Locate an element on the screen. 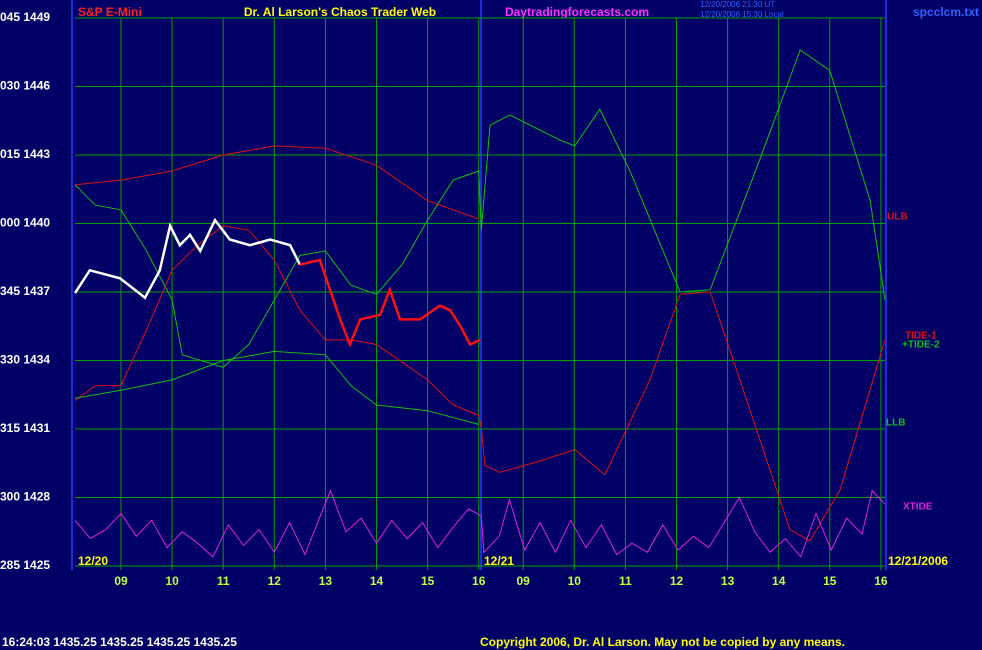 This screenshot has height=650, width=982. y-tick-label: 315 1431 is located at coordinates (25, 428).